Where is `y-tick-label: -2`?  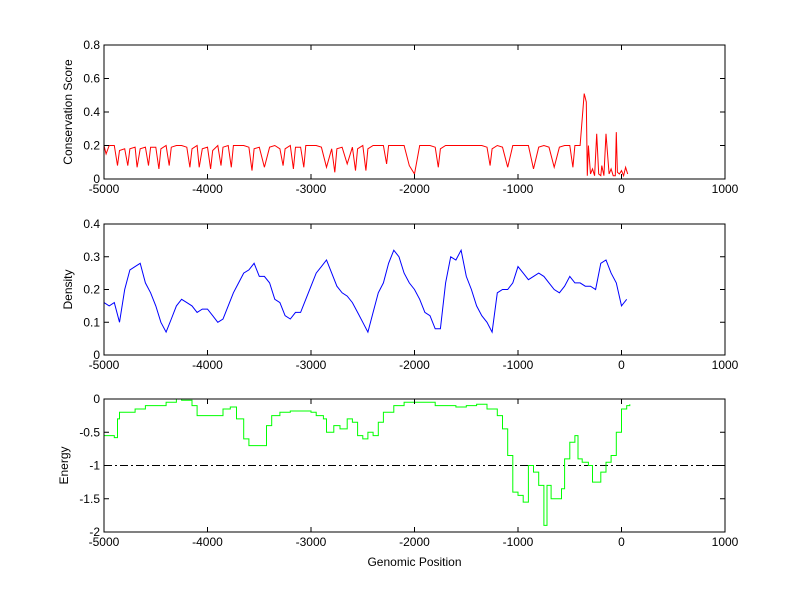 y-tick-label: -2 is located at coordinates (94, 532).